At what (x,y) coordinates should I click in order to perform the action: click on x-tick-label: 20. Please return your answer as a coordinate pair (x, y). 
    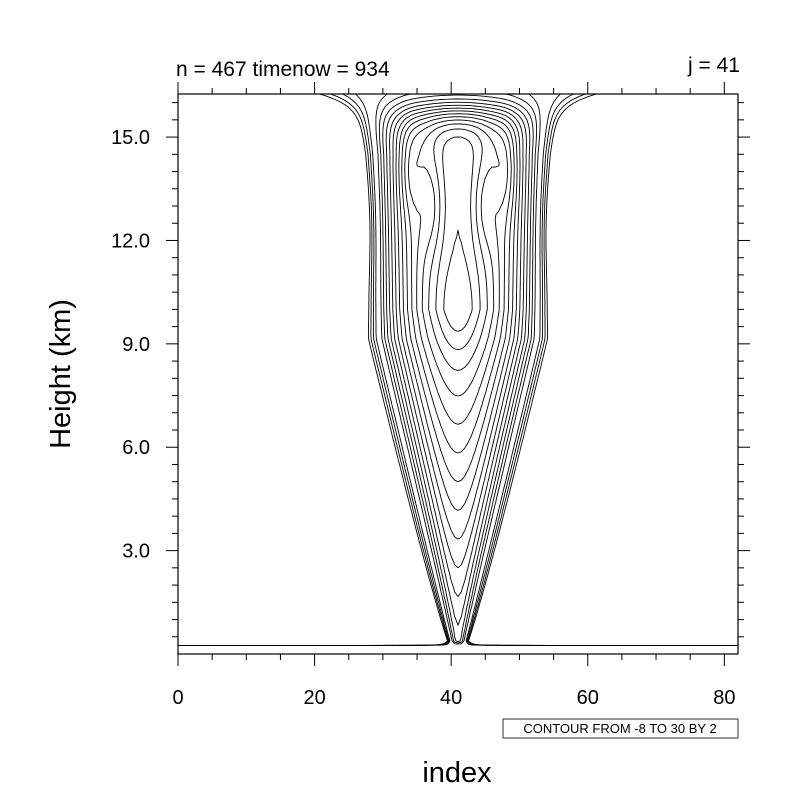
    Looking at the image, I should click on (314, 698).